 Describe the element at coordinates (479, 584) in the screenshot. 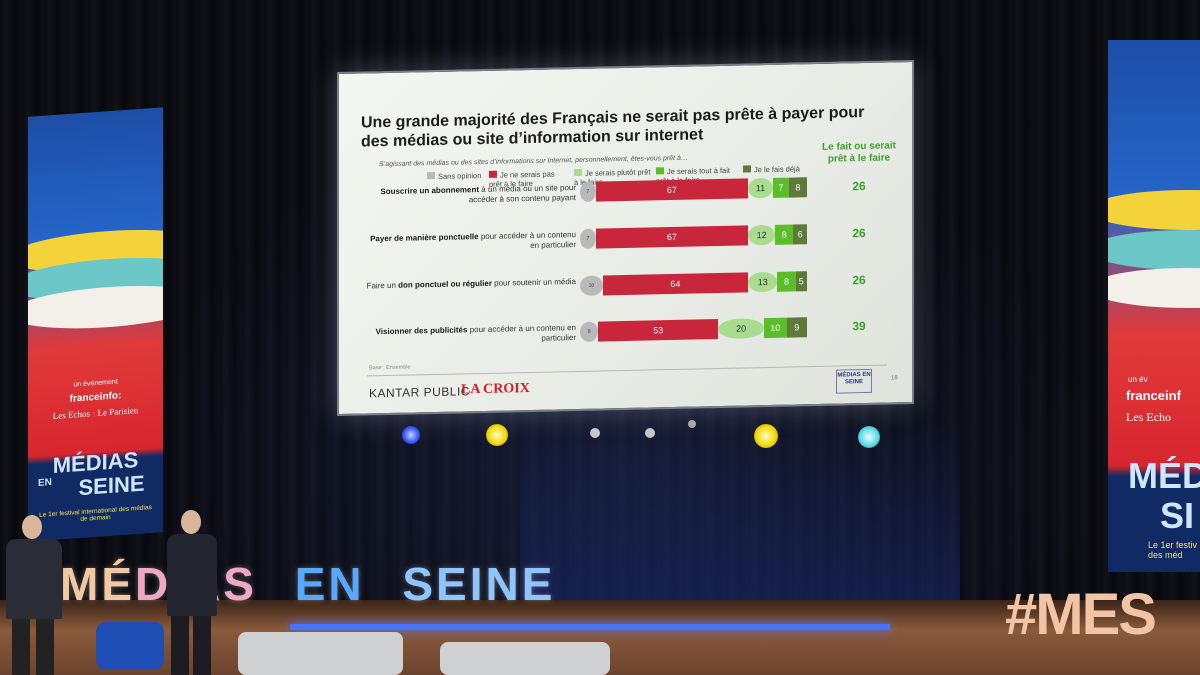

I see `stage-sign-part-4: SEINE` at that location.